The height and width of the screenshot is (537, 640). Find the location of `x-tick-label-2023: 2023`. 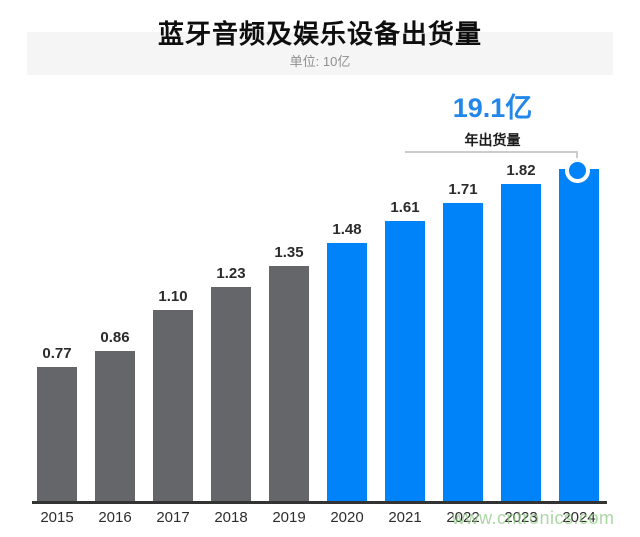

x-tick-label-2023: 2023 is located at coordinates (521, 517).